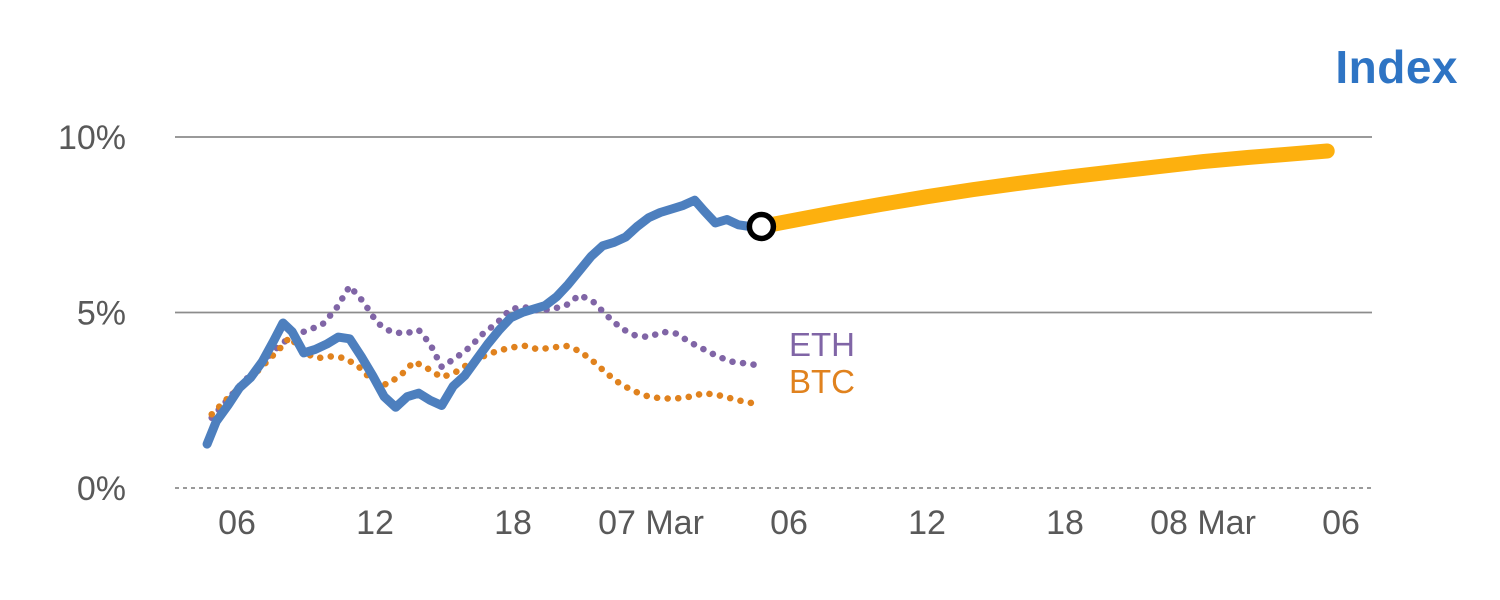 Image resolution: width=1500 pixels, height=600 pixels. I want to click on eth-series-label: ETH, so click(822, 344).